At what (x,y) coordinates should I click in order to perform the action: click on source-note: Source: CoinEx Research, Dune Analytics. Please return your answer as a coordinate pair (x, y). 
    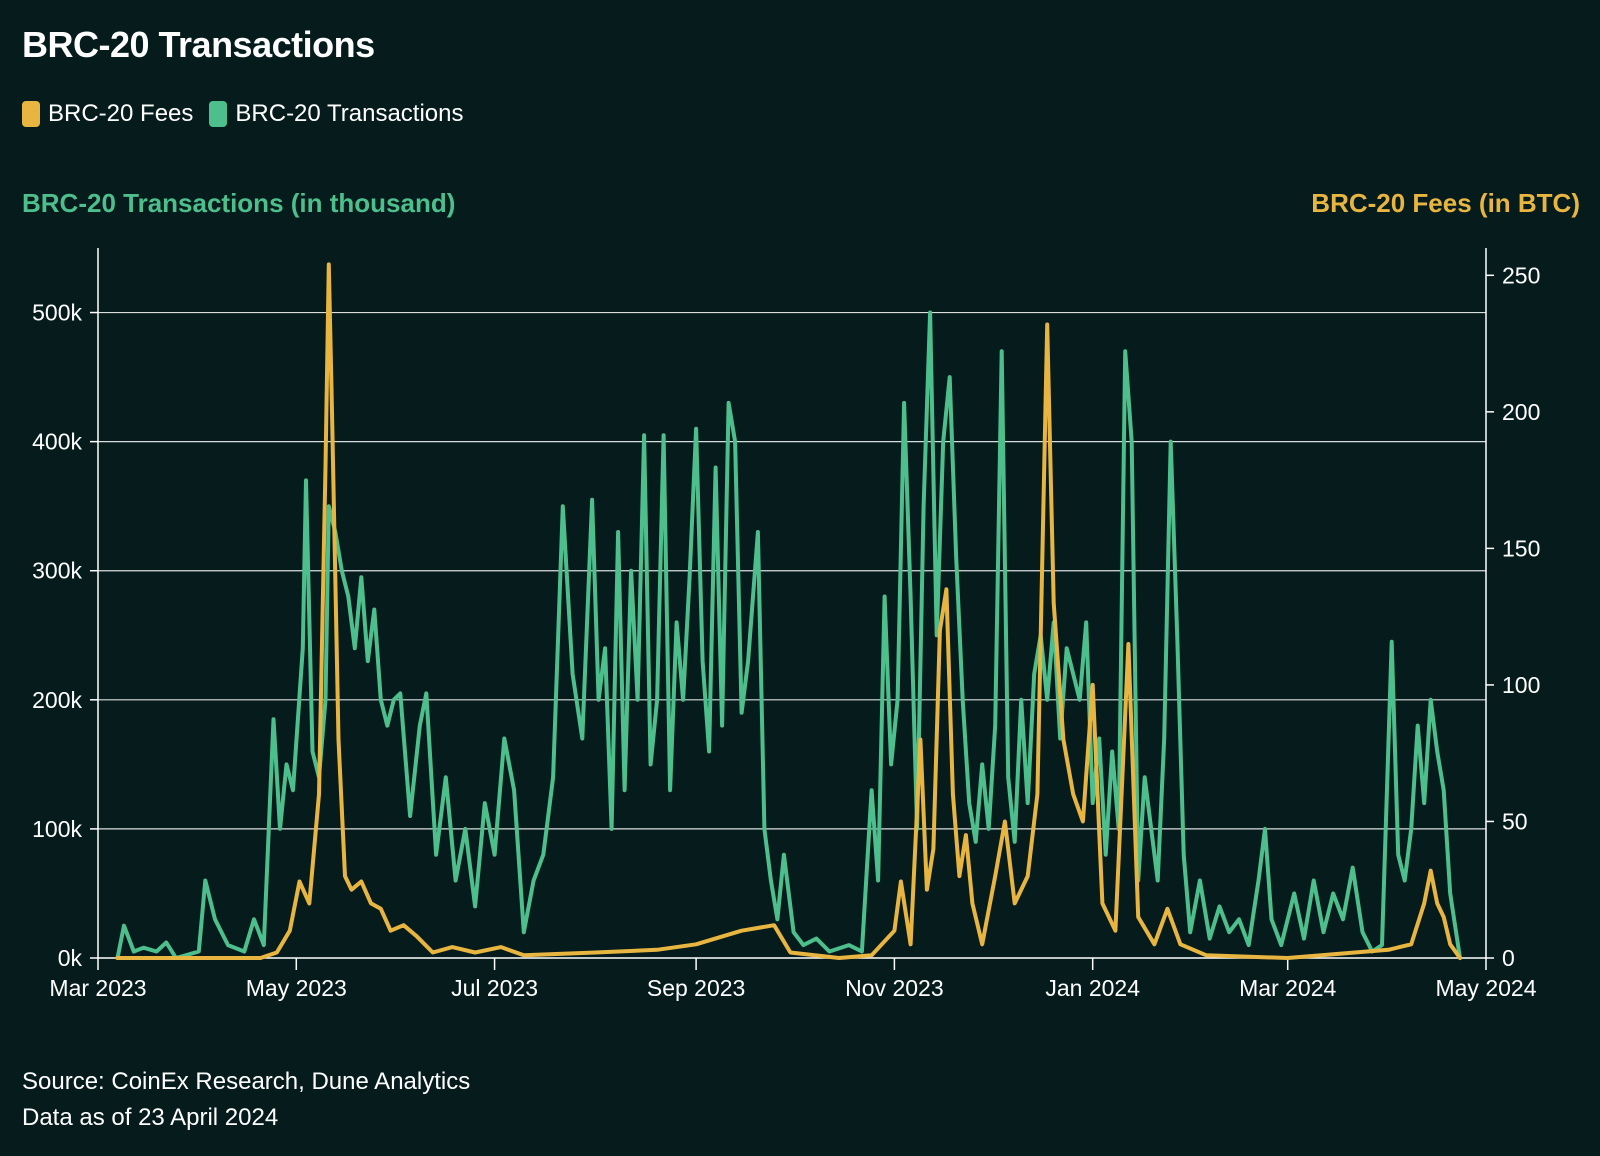
    Looking at the image, I should click on (246, 1081).